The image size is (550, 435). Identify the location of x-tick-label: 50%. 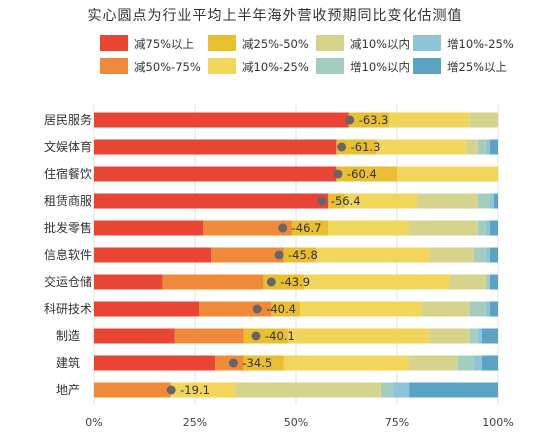
(296, 422).